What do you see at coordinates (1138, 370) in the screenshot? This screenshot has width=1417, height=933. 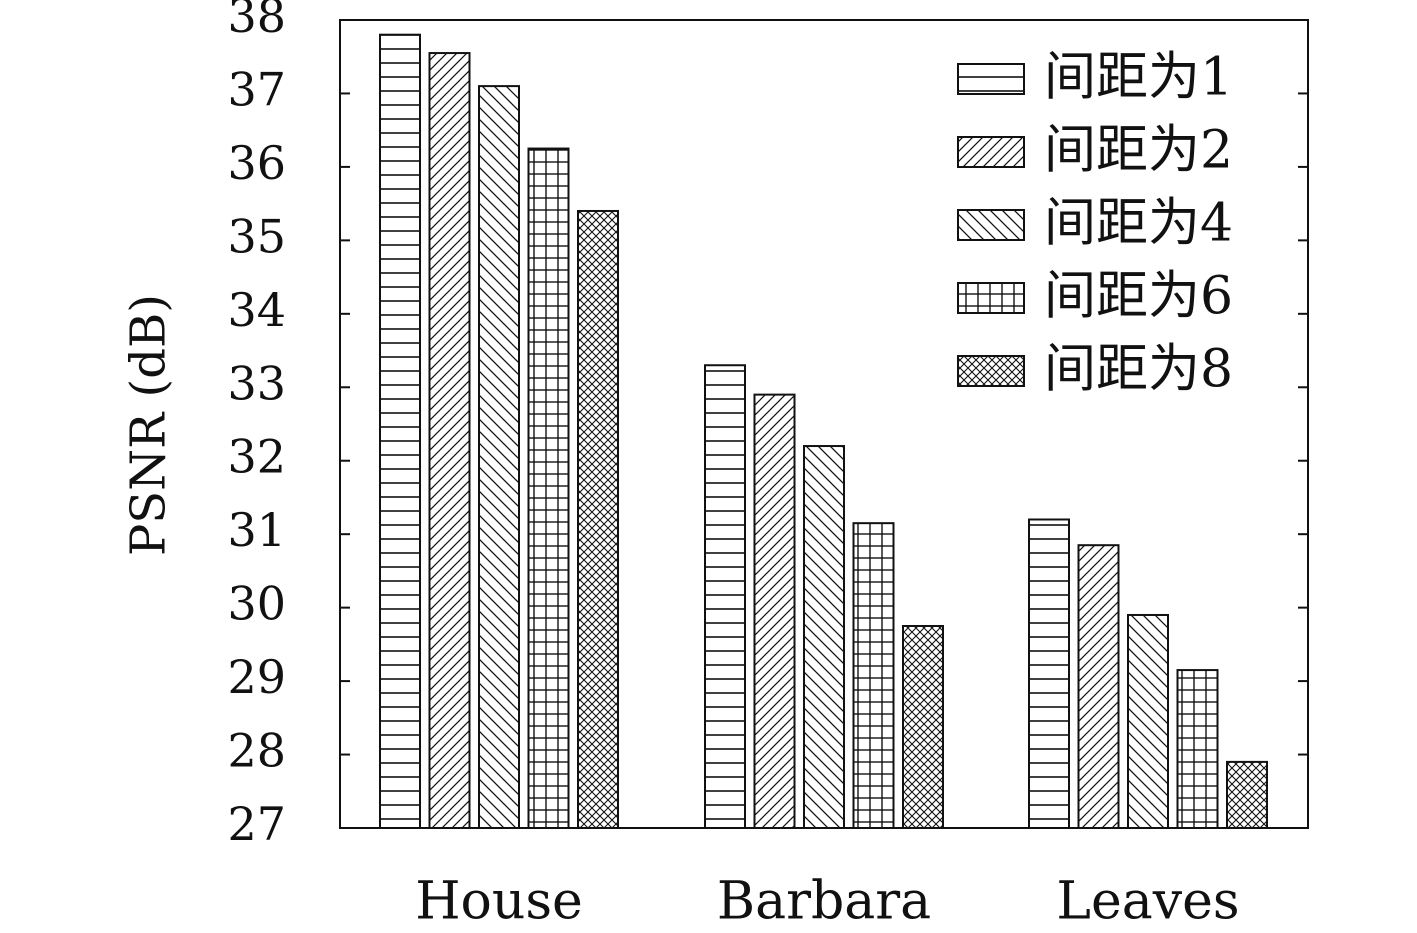 I see `legend-label: 间距为8` at bounding box center [1138, 370].